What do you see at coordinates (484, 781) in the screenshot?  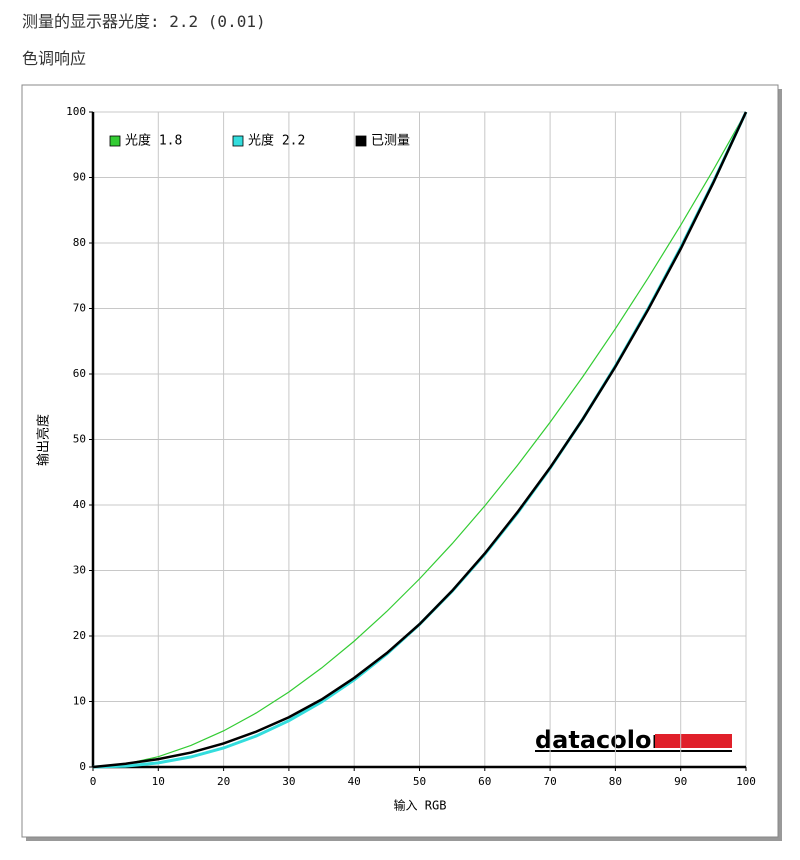 I see `x-tick-label: 60` at bounding box center [484, 781].